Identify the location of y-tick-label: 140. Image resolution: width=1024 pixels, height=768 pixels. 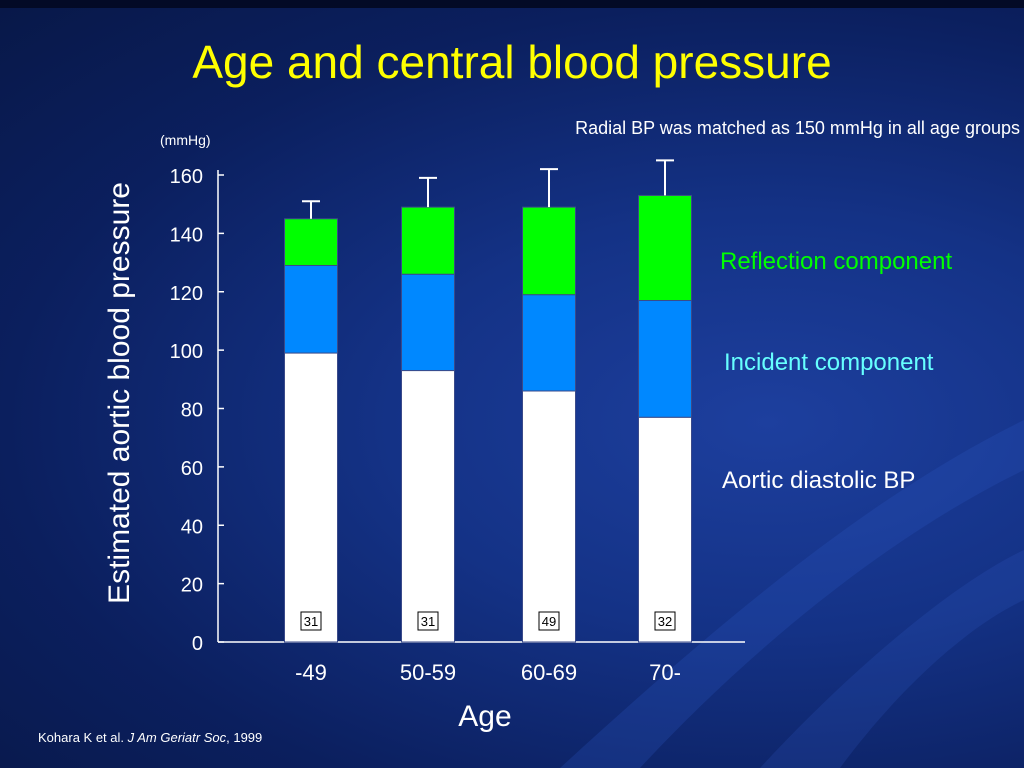
(186, 235).